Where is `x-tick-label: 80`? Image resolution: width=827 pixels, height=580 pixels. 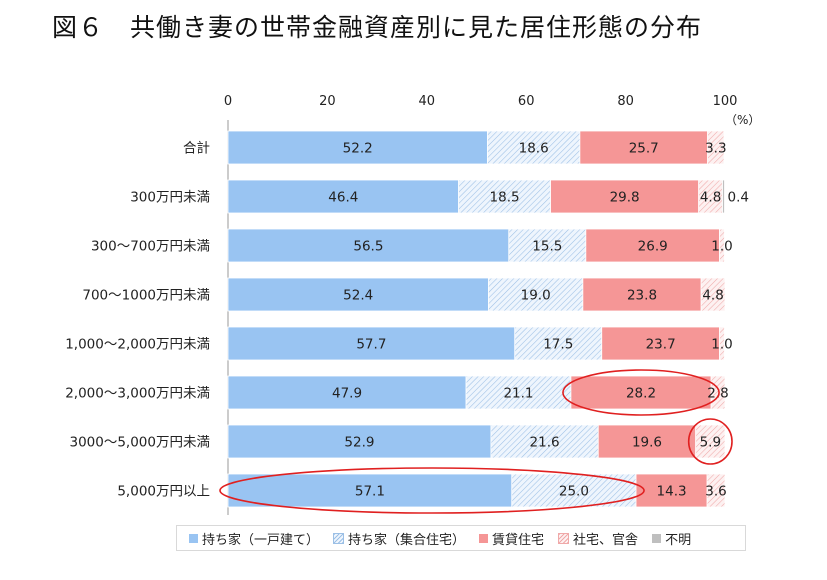
x-tick-label: 80 is located at coordinates (625, 101).